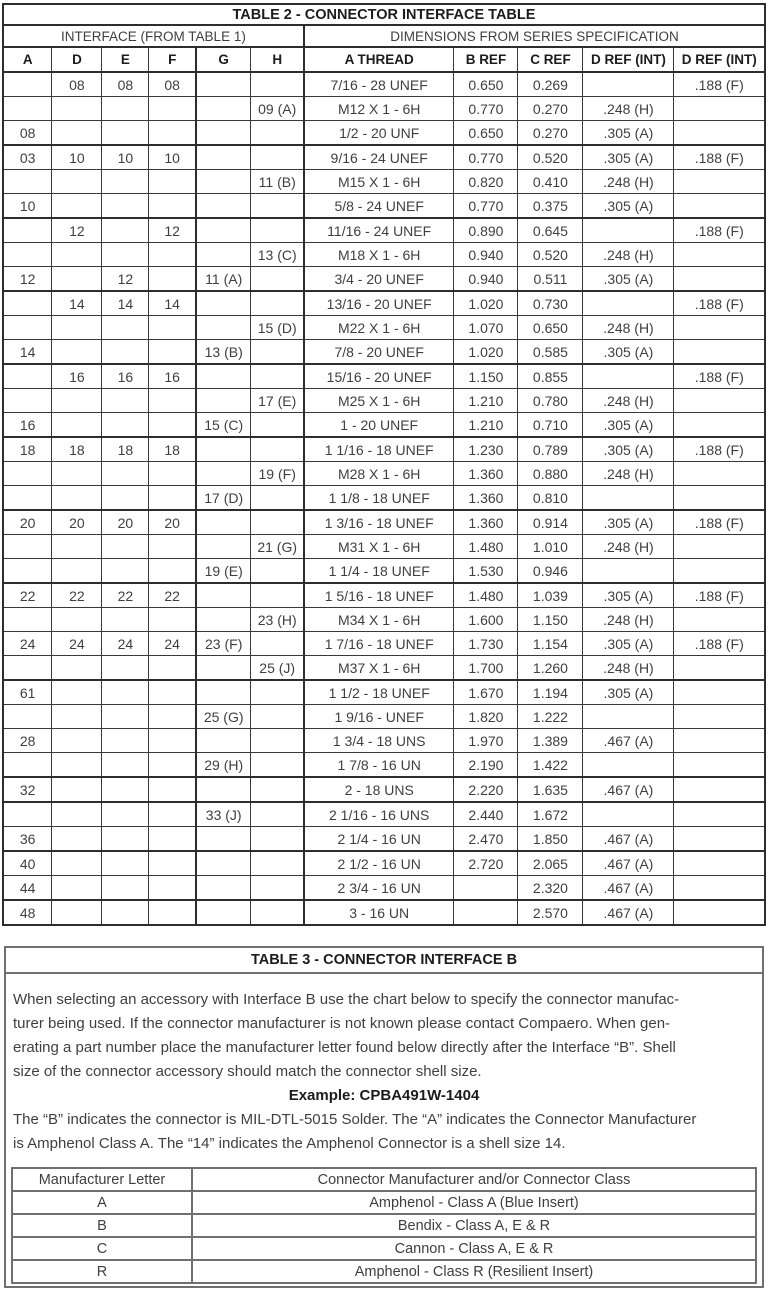 Image resolution: width=768 pixels, height=1297 pixels. I want to click on table-cell: 9/16 - 24 UNEF, so click(378, 157).